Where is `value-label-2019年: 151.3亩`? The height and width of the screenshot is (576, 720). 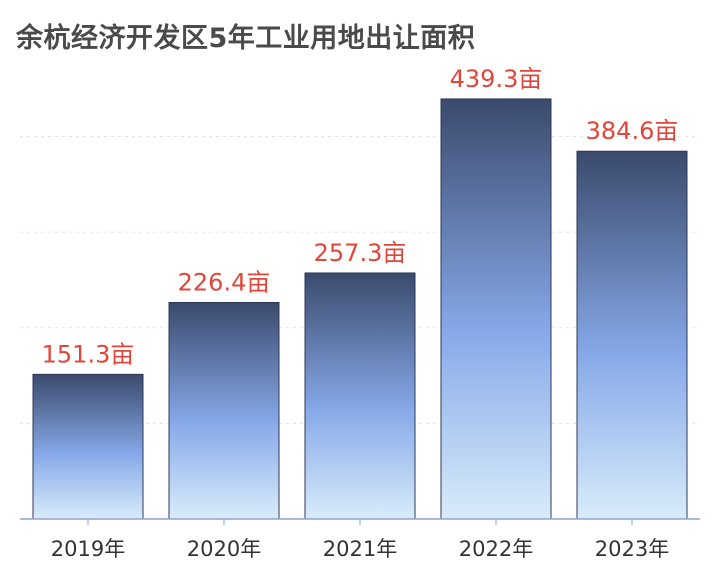
value-label-2019年: 151.3亩 is located at coordinates (88, 354).